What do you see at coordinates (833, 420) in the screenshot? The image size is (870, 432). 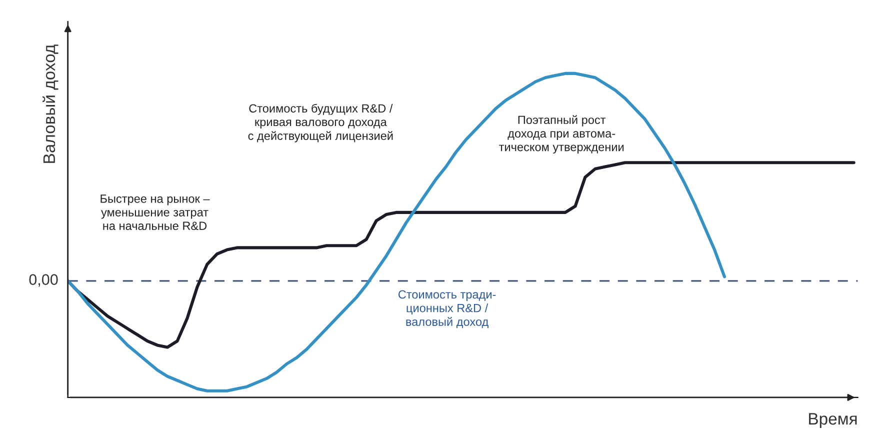 I see `x-axis-title: Время` at bounding box center [833, 420].